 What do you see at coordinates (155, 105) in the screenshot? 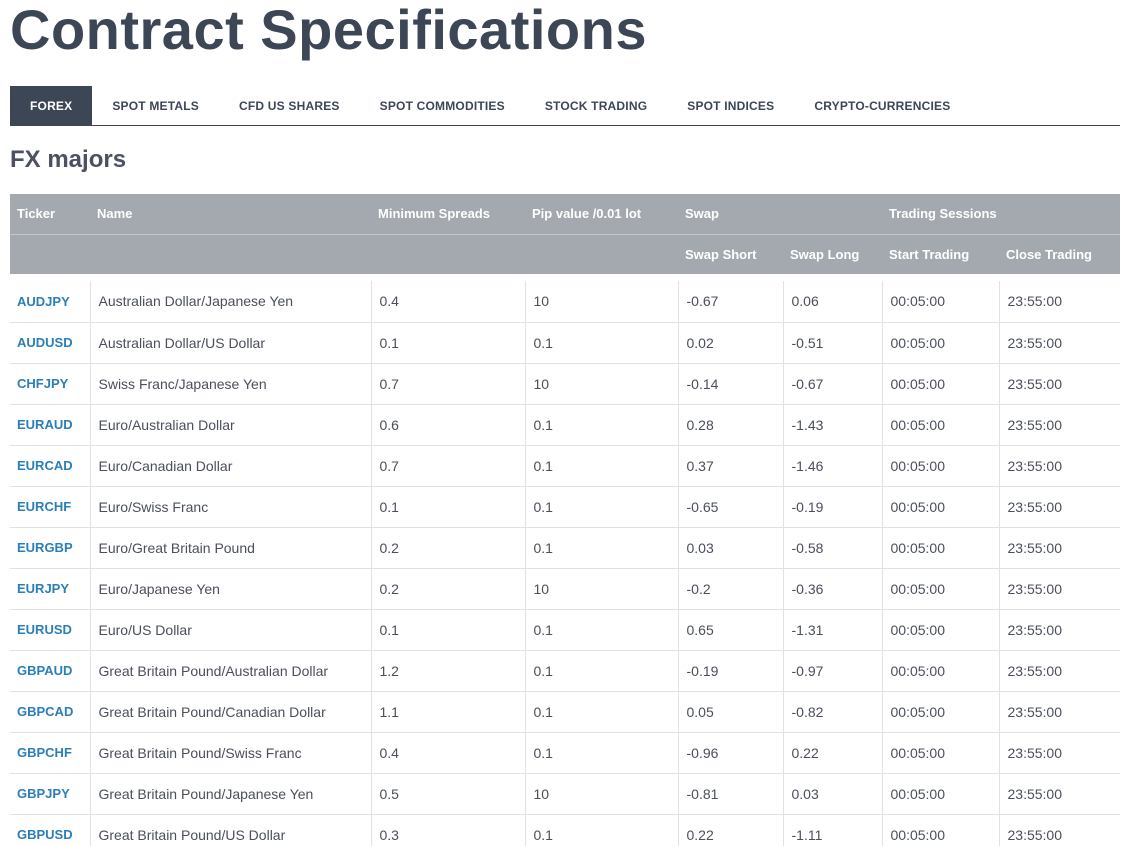
I see `tab-spot-metals: SPOT METALS` at bounding box center [155, 105].